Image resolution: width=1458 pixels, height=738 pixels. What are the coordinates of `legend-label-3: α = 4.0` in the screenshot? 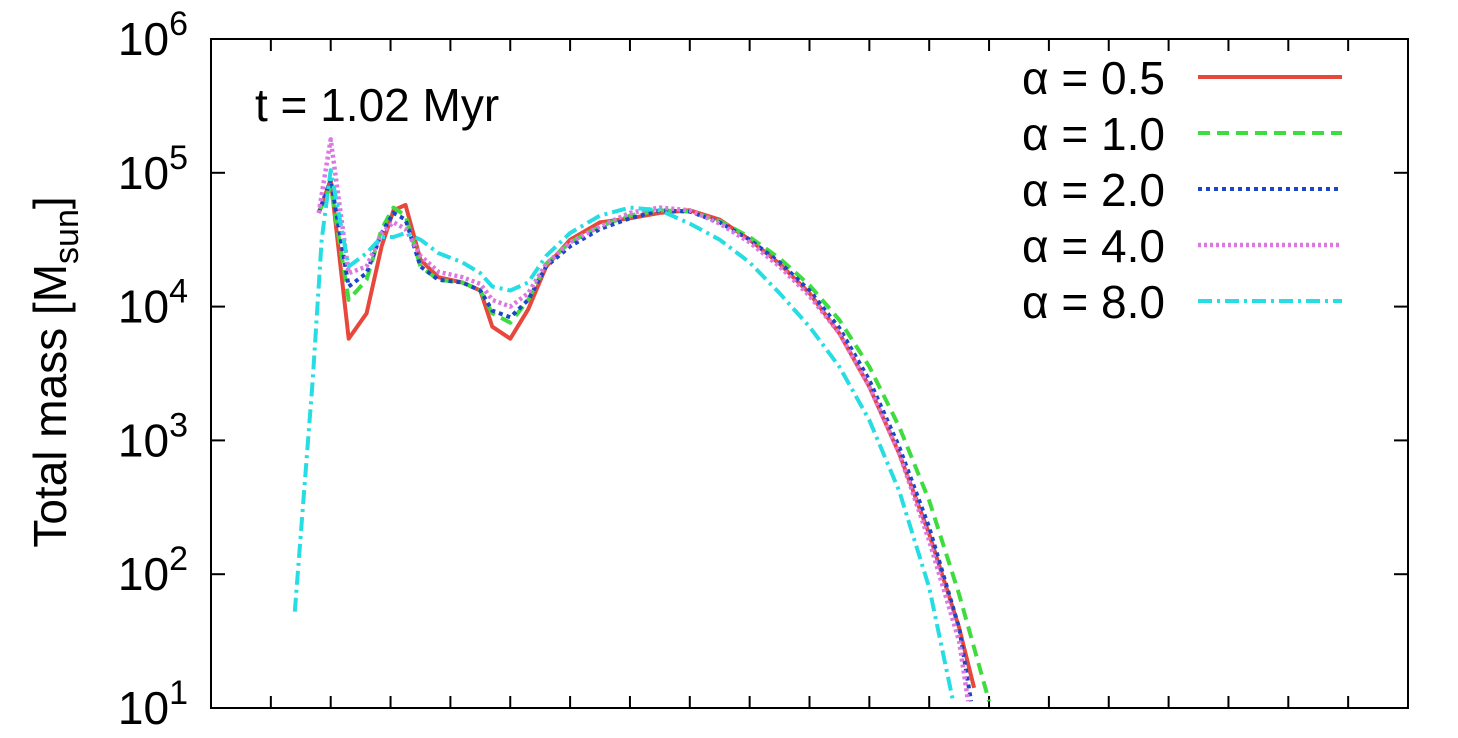 It's located at (1093, 246).